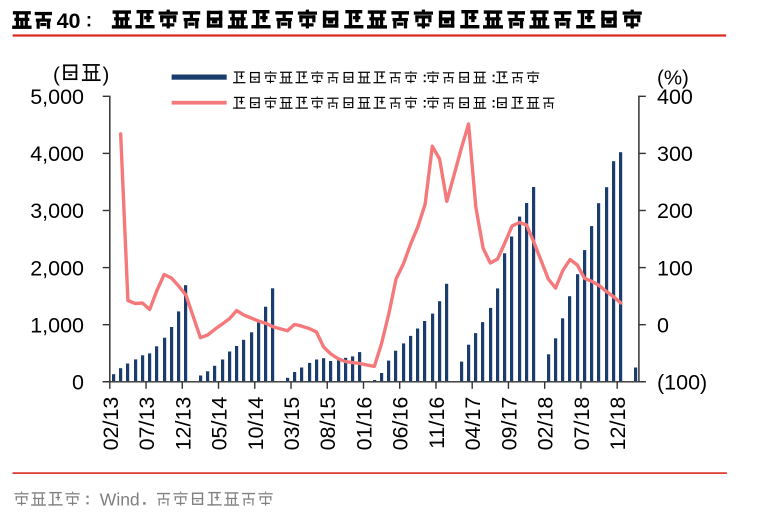 The height and width of the screenshot is (524, 759). What do you see at coordinates (57, 97) in the screenshot?
I see `svg-text: 5,000` at bounding box center [57, 97].